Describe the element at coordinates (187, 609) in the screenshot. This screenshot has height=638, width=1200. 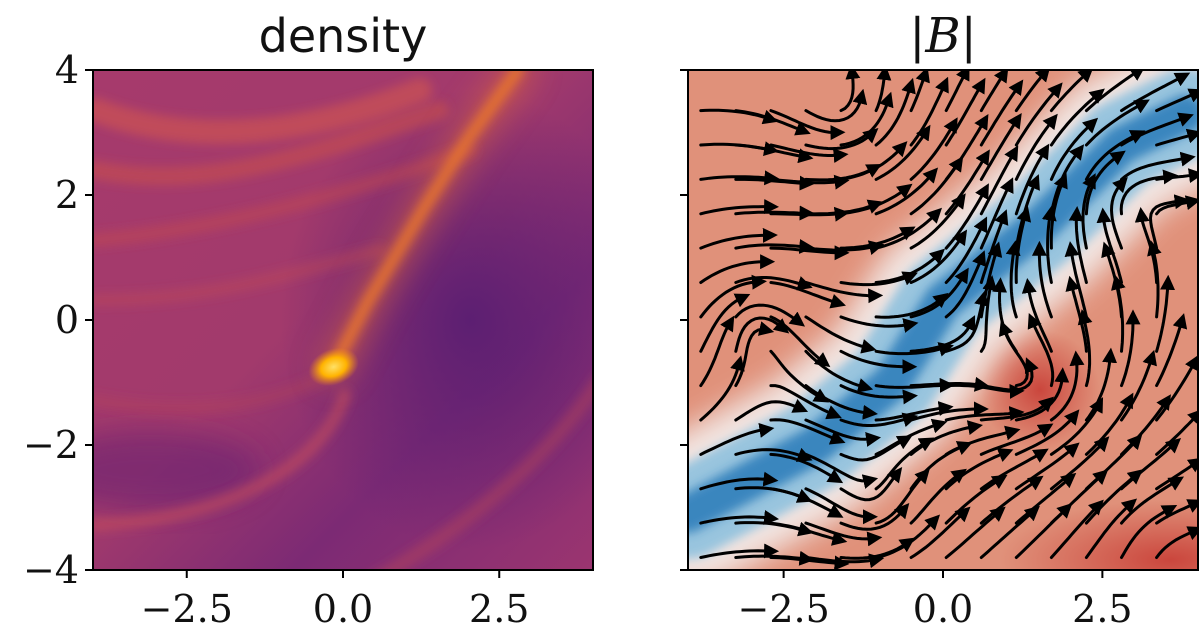
I see `density-x-tick-label: −2.5` at that location.